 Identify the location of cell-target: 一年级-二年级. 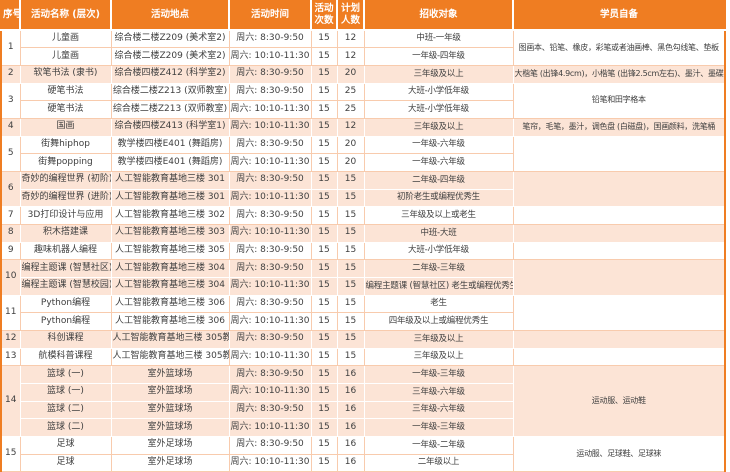
(438, 445).